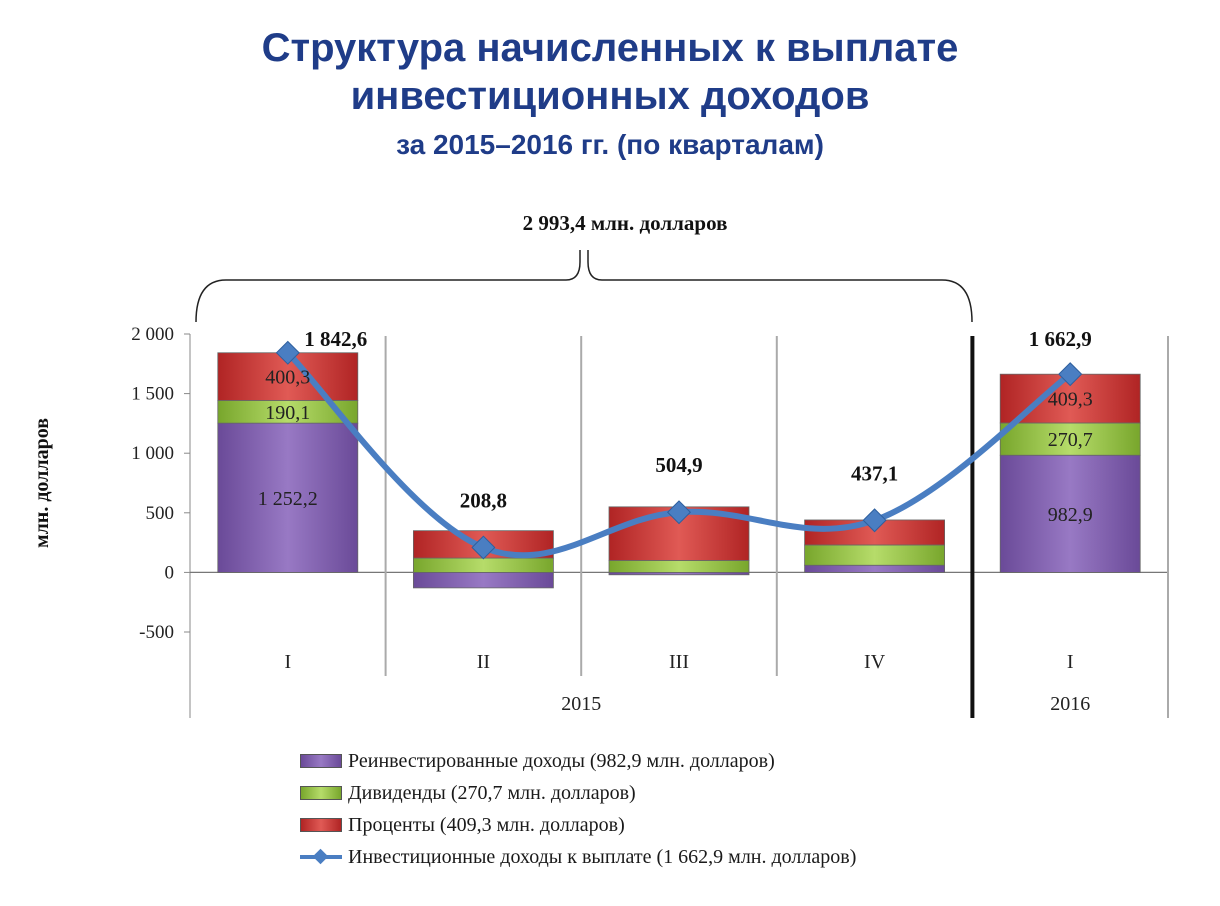 This screenshot has height=906, width=1220. I want to click on year-total-bracket, so click(584, 286).